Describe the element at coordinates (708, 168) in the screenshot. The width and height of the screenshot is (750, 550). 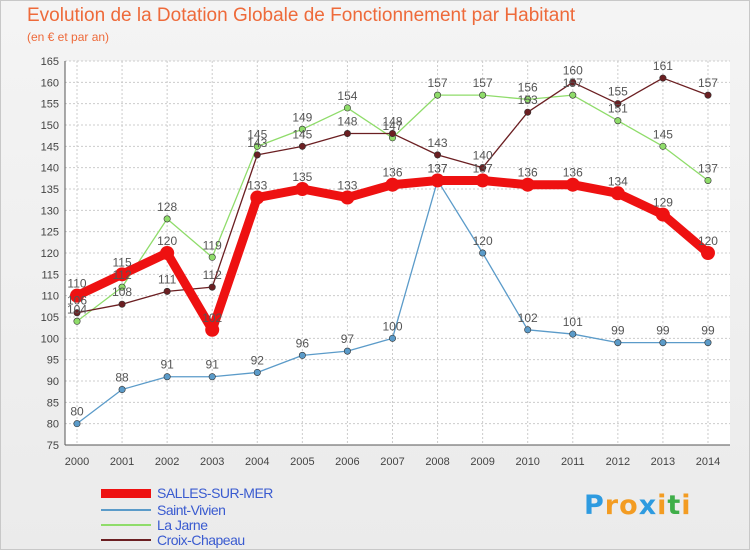
I see `data-label-la-jarne: 137` at that location.